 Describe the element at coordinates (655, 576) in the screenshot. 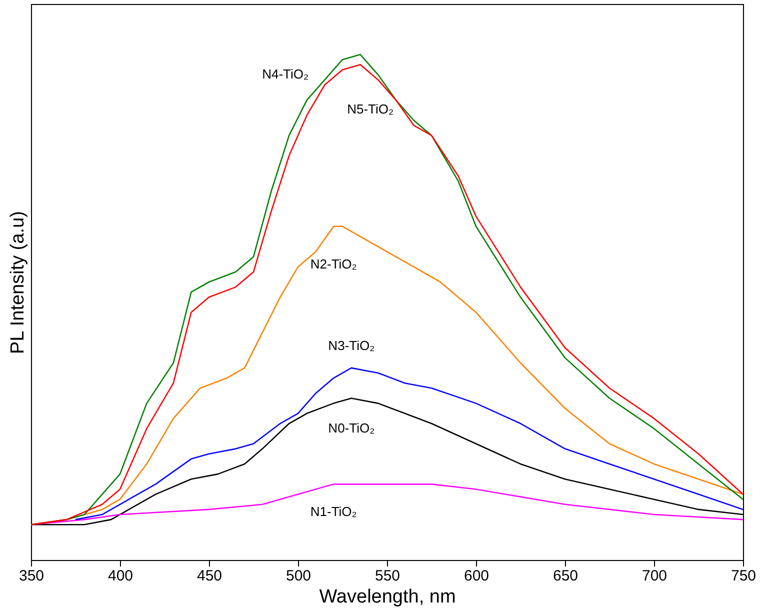

I see `x-tick-label: 700` at that location.